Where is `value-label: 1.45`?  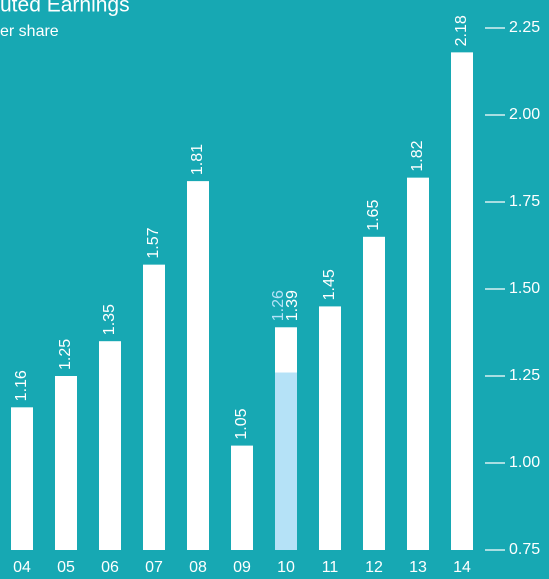
value-label: 1.45 is located at coordinates (329, 284).